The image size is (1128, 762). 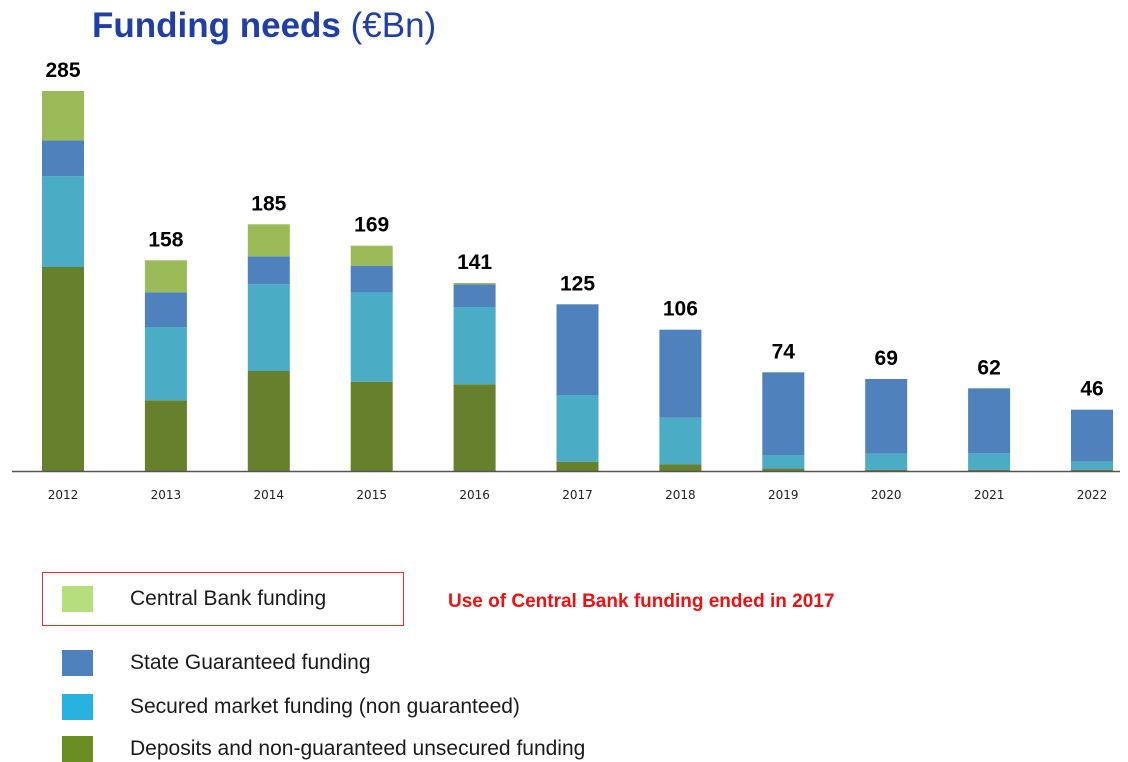 I want to click on bar-segment-deposits-2018, so click(x=680, y=467).